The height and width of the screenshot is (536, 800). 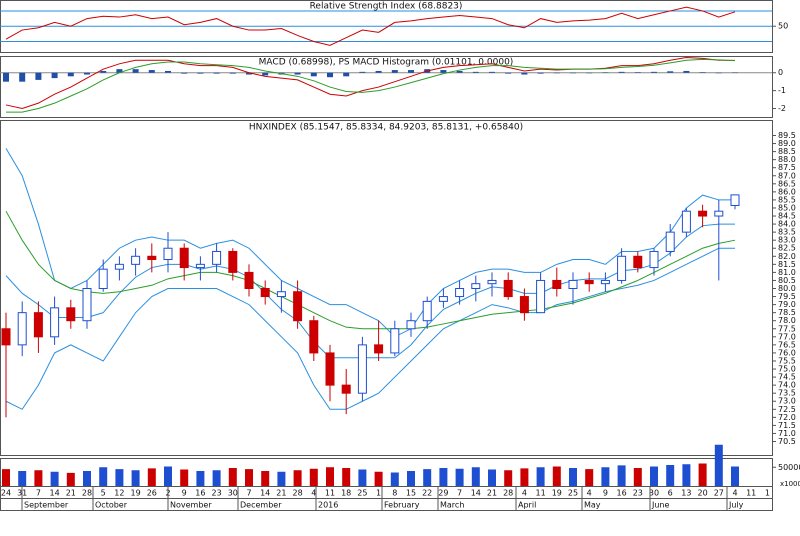 I want to click on x-tick-label: 20, so click(x=703, y=493).